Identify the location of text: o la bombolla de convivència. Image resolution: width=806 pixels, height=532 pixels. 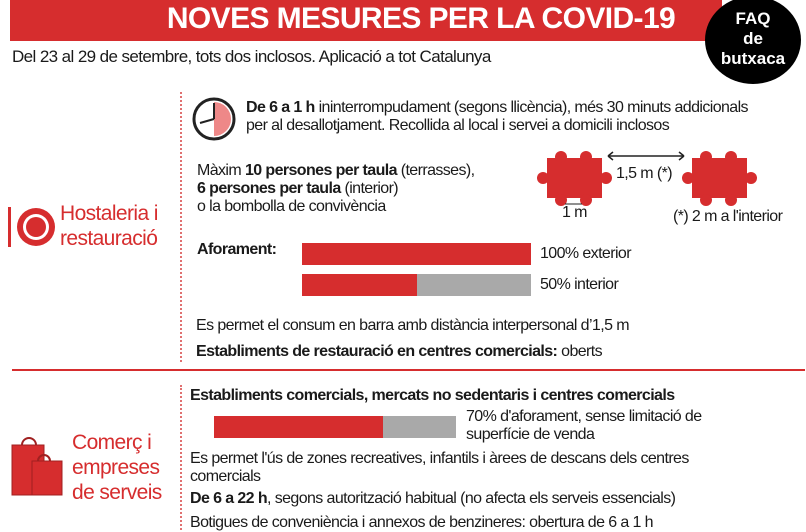
(291, 206).